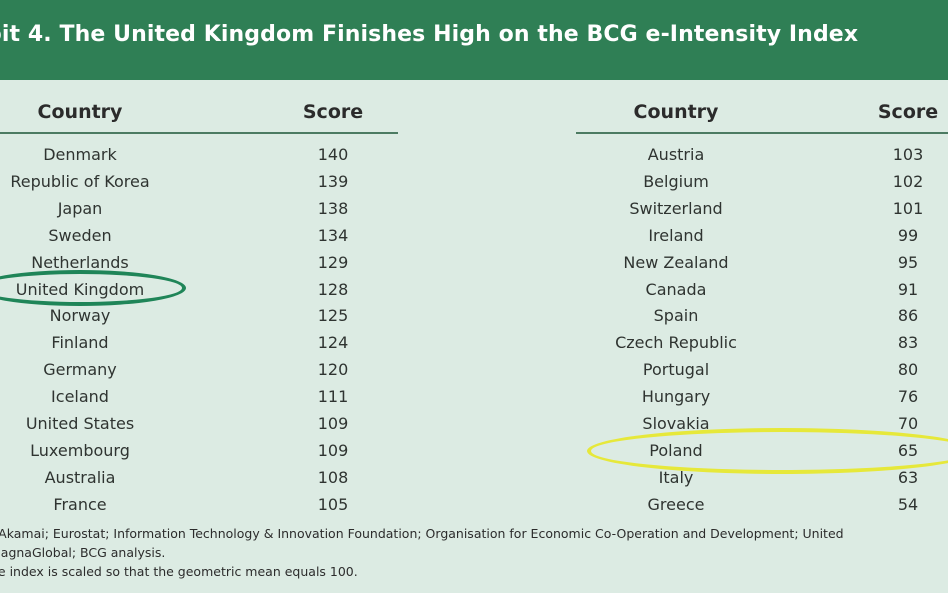 The height and width of the screenshot is (593, 948). Describe the element at coordinates (199, 424) in the screenshot. I see `table-row: United States 109` at that location.